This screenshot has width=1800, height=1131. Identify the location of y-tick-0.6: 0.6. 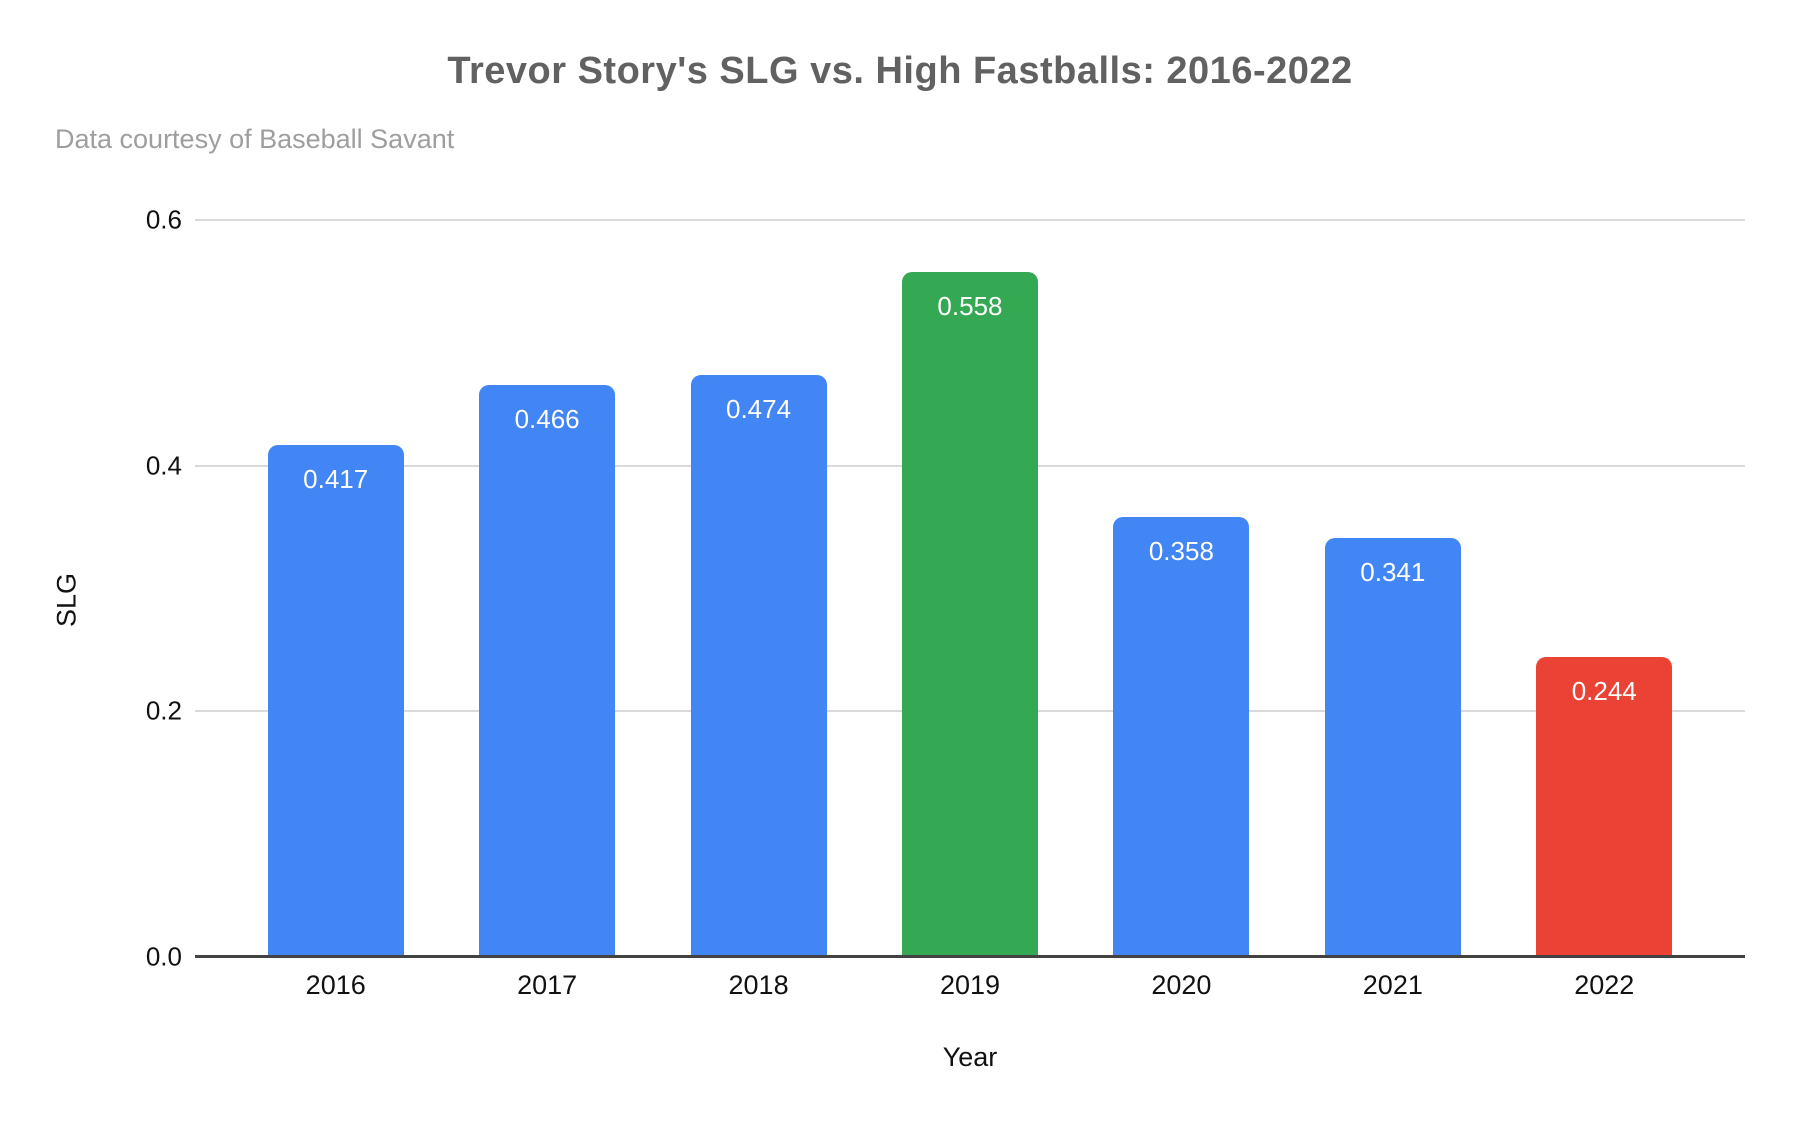
(163, 219).